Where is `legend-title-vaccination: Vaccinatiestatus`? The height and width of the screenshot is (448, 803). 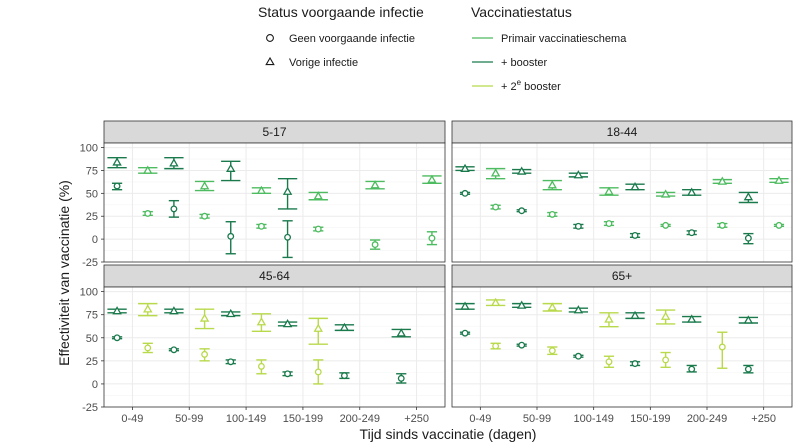
legend-title-vaccination: Vaccinatiestatus is located at coordinates (521, 12).